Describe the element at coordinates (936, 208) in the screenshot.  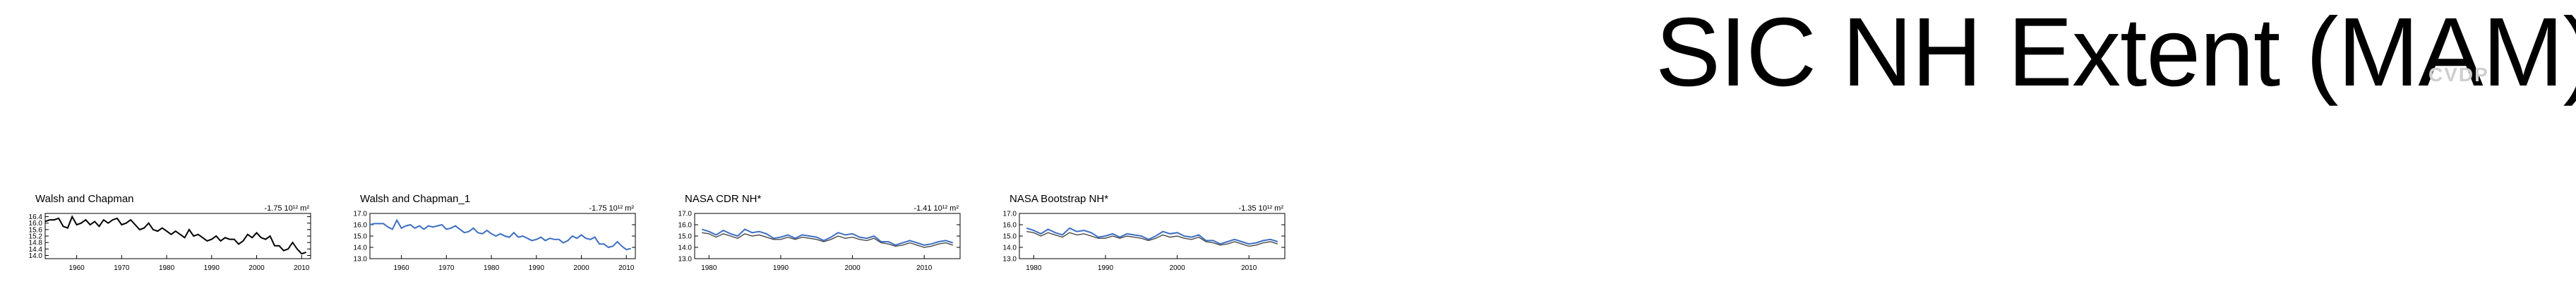
I see `trend-label: -1.41 10¹² m²` at that location.